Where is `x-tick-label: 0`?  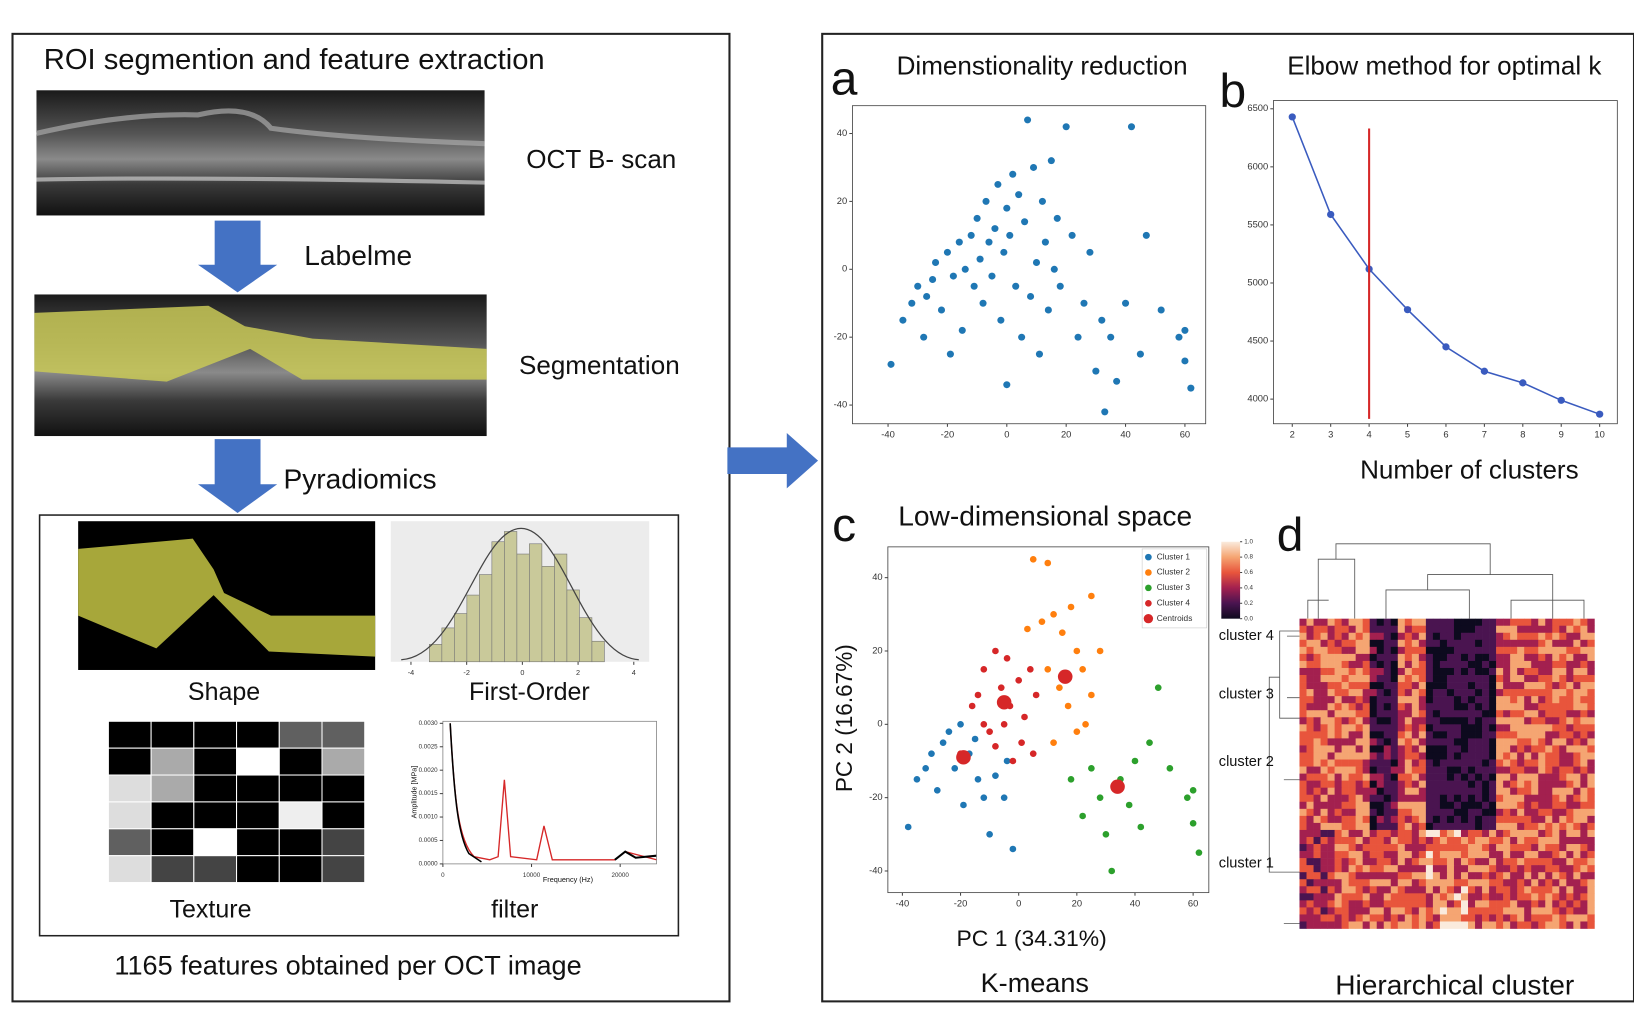 x-tick-label: 0 is located at coordinates (1006, 435).